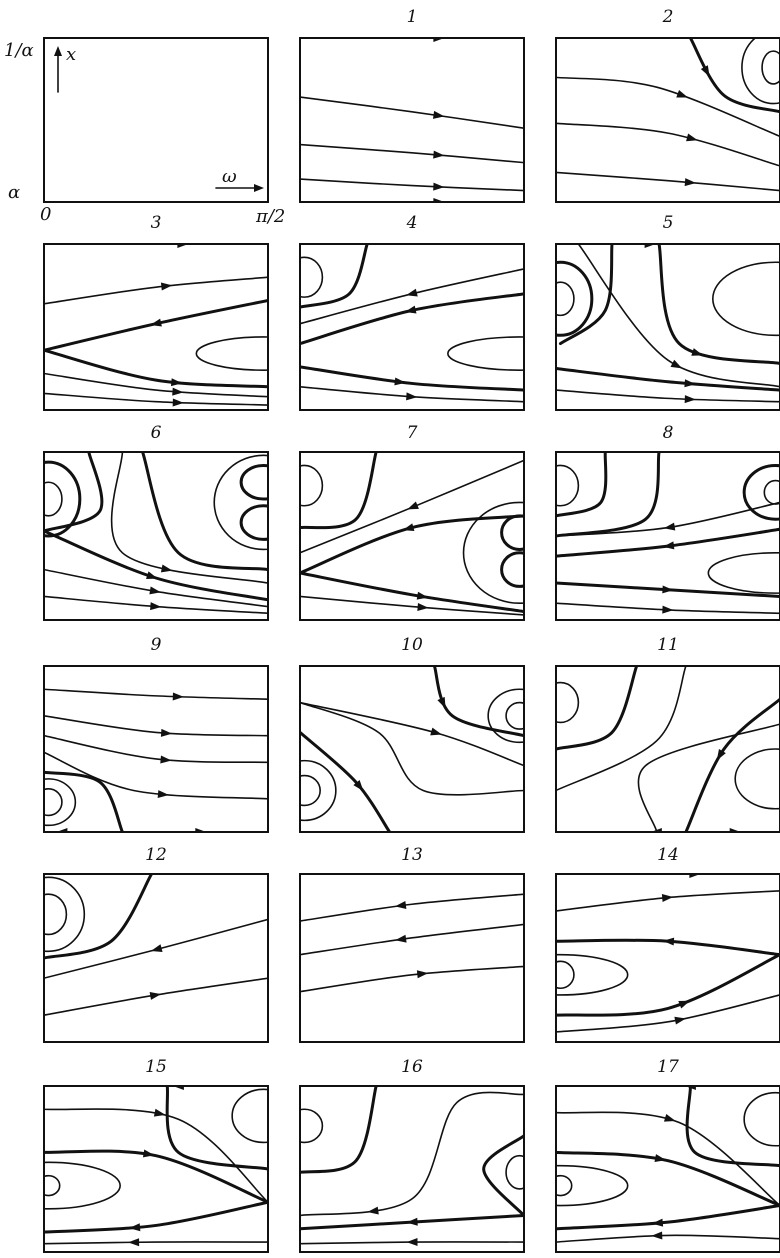  I want to click on panel-number-label: 13, so click(412, 855).